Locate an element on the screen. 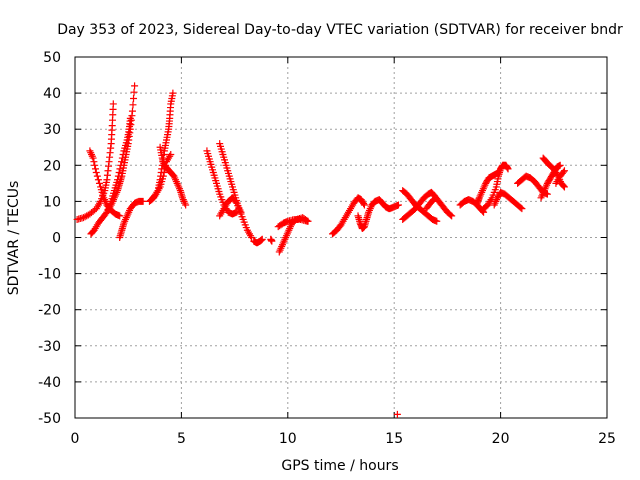 The image size is (640, 480). x-tick-label: 15 is located at coordinates (394, 439).